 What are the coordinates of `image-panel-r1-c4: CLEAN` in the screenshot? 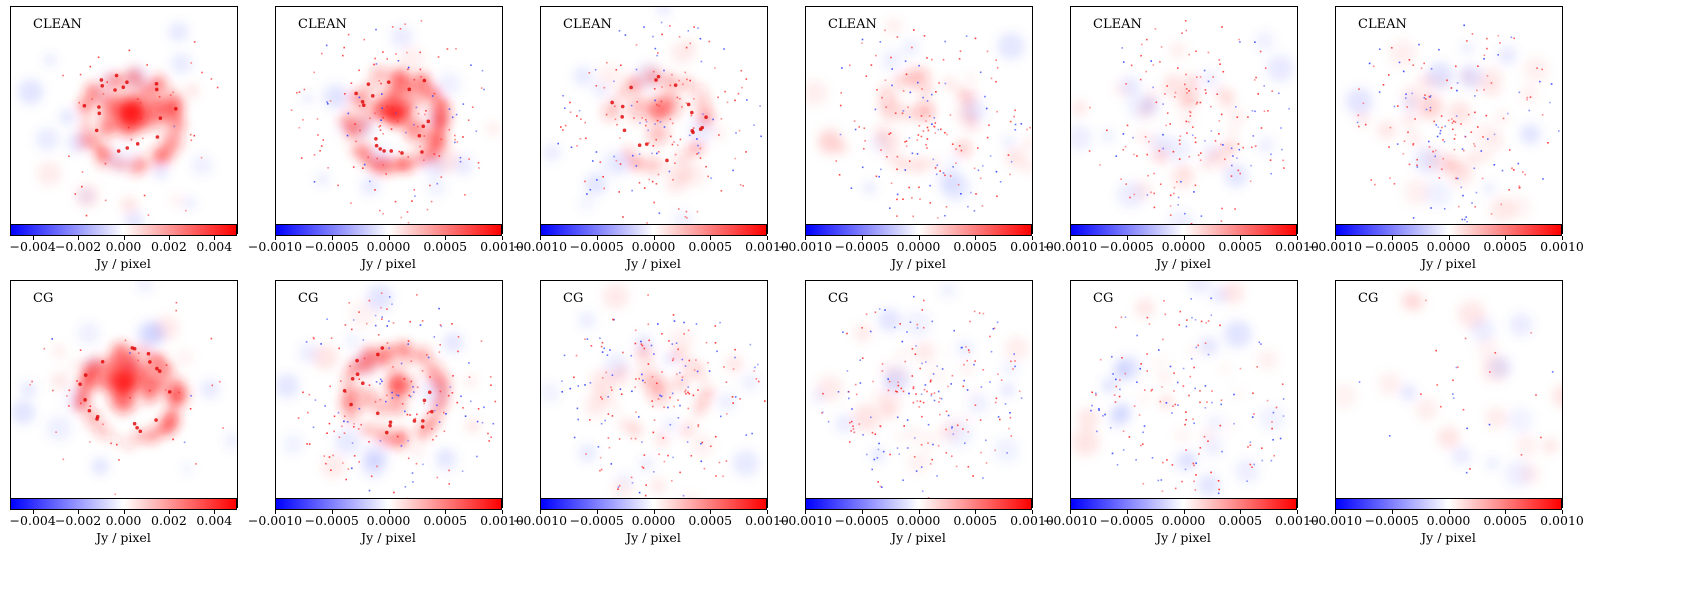 It's located at (919, 120).